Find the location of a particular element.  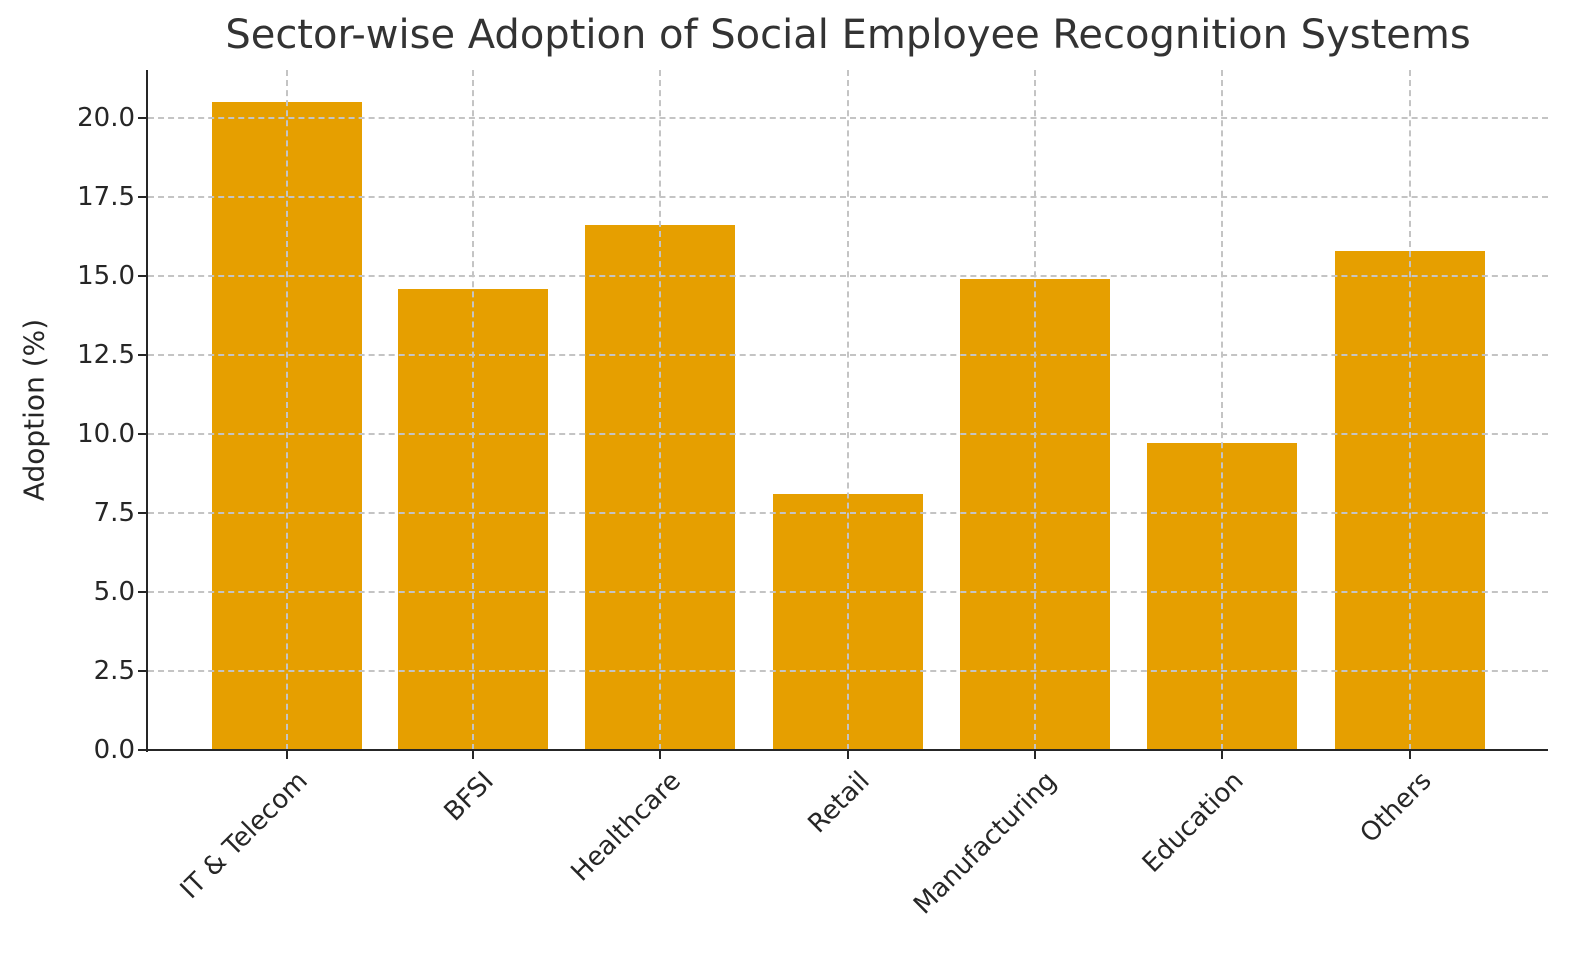

y-tick-label: 10.0 is located at coordinates (106, 434).